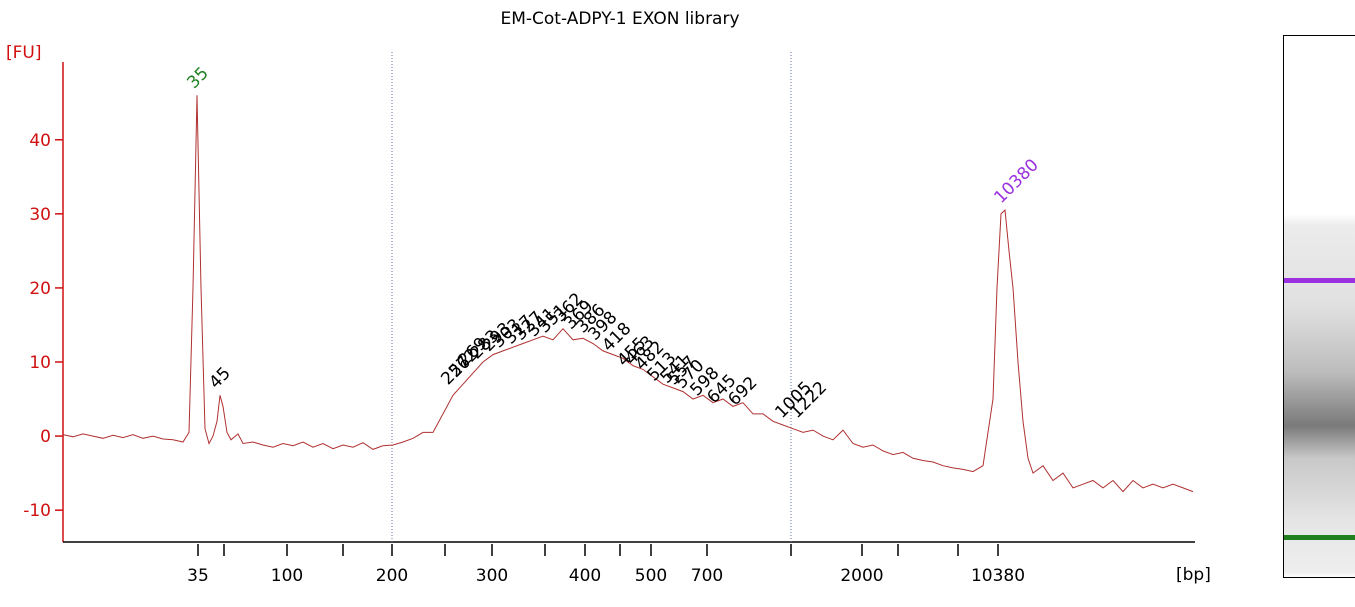 This screenshot has width=1355, height=607. I want to click on x-tick-label: 300, so click(492, 576).